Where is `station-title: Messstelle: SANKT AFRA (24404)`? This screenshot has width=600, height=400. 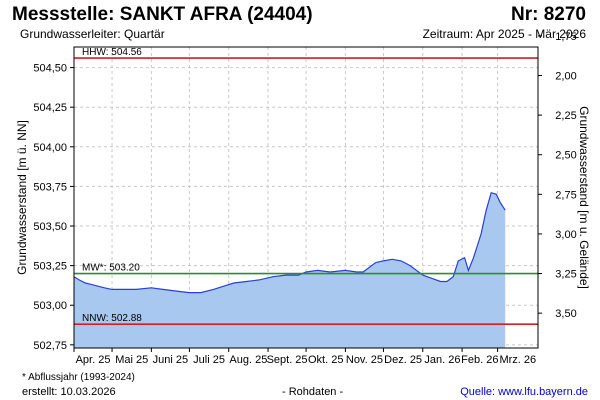 station-title: Messstelle: SANKT AFRA (24404) is located at coordinates (162, 14).